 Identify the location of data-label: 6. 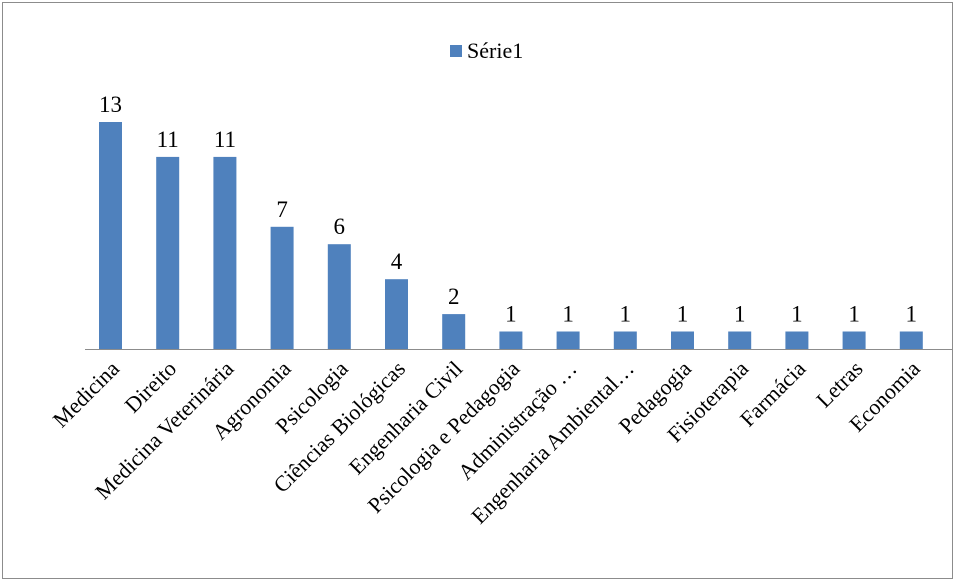
(340, 226).